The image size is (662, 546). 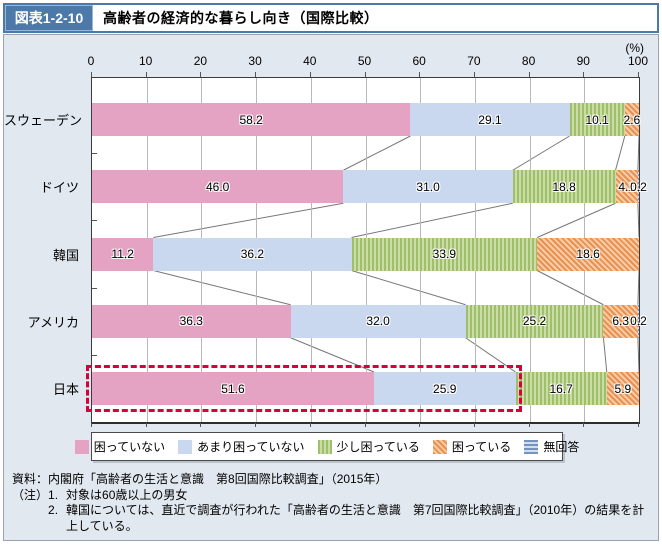 What do you see at coordinates (30, 494) in the screenshot?
I see `note-label: （注）` at bounding box center [30, 494].